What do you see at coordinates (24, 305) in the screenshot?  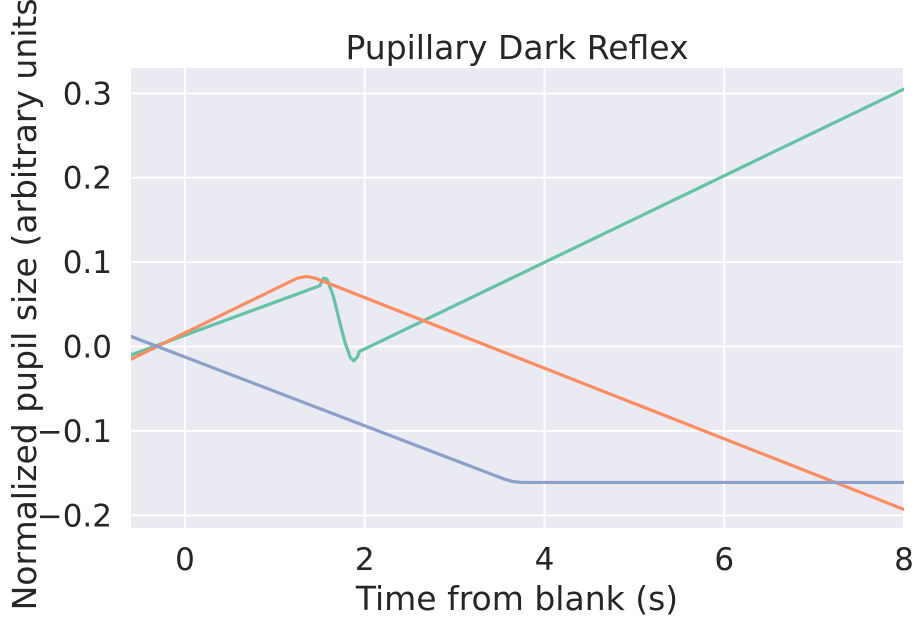 I see `y-axis-label: Normalized pupil size (arbitrary units)` at bounding box center [24, 305].